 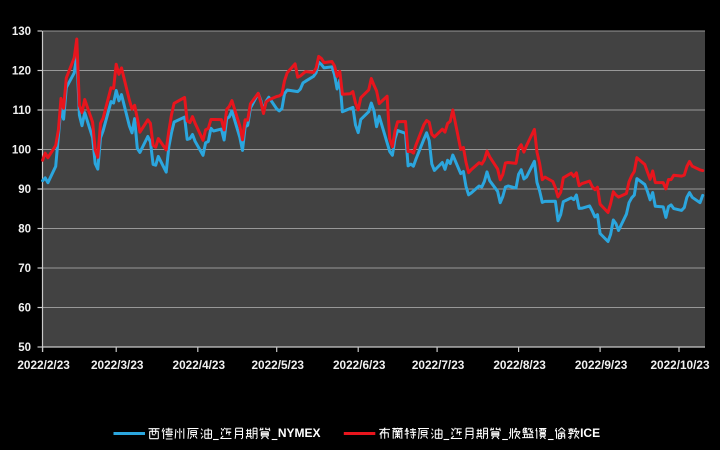 What do you see at coordinates (117, 365) in the screenshot?
I see `svg-text: 2022/3/23` at bounding box center [117, 365].